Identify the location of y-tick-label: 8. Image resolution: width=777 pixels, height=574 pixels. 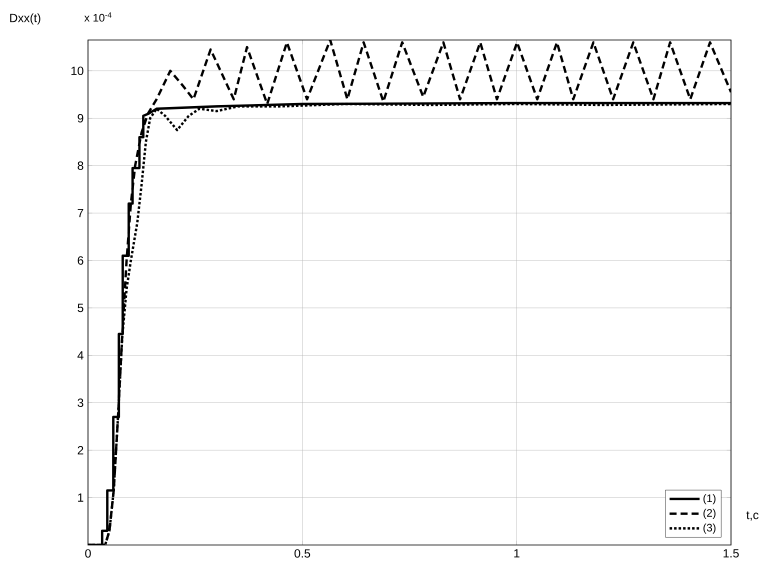
(81, 165).